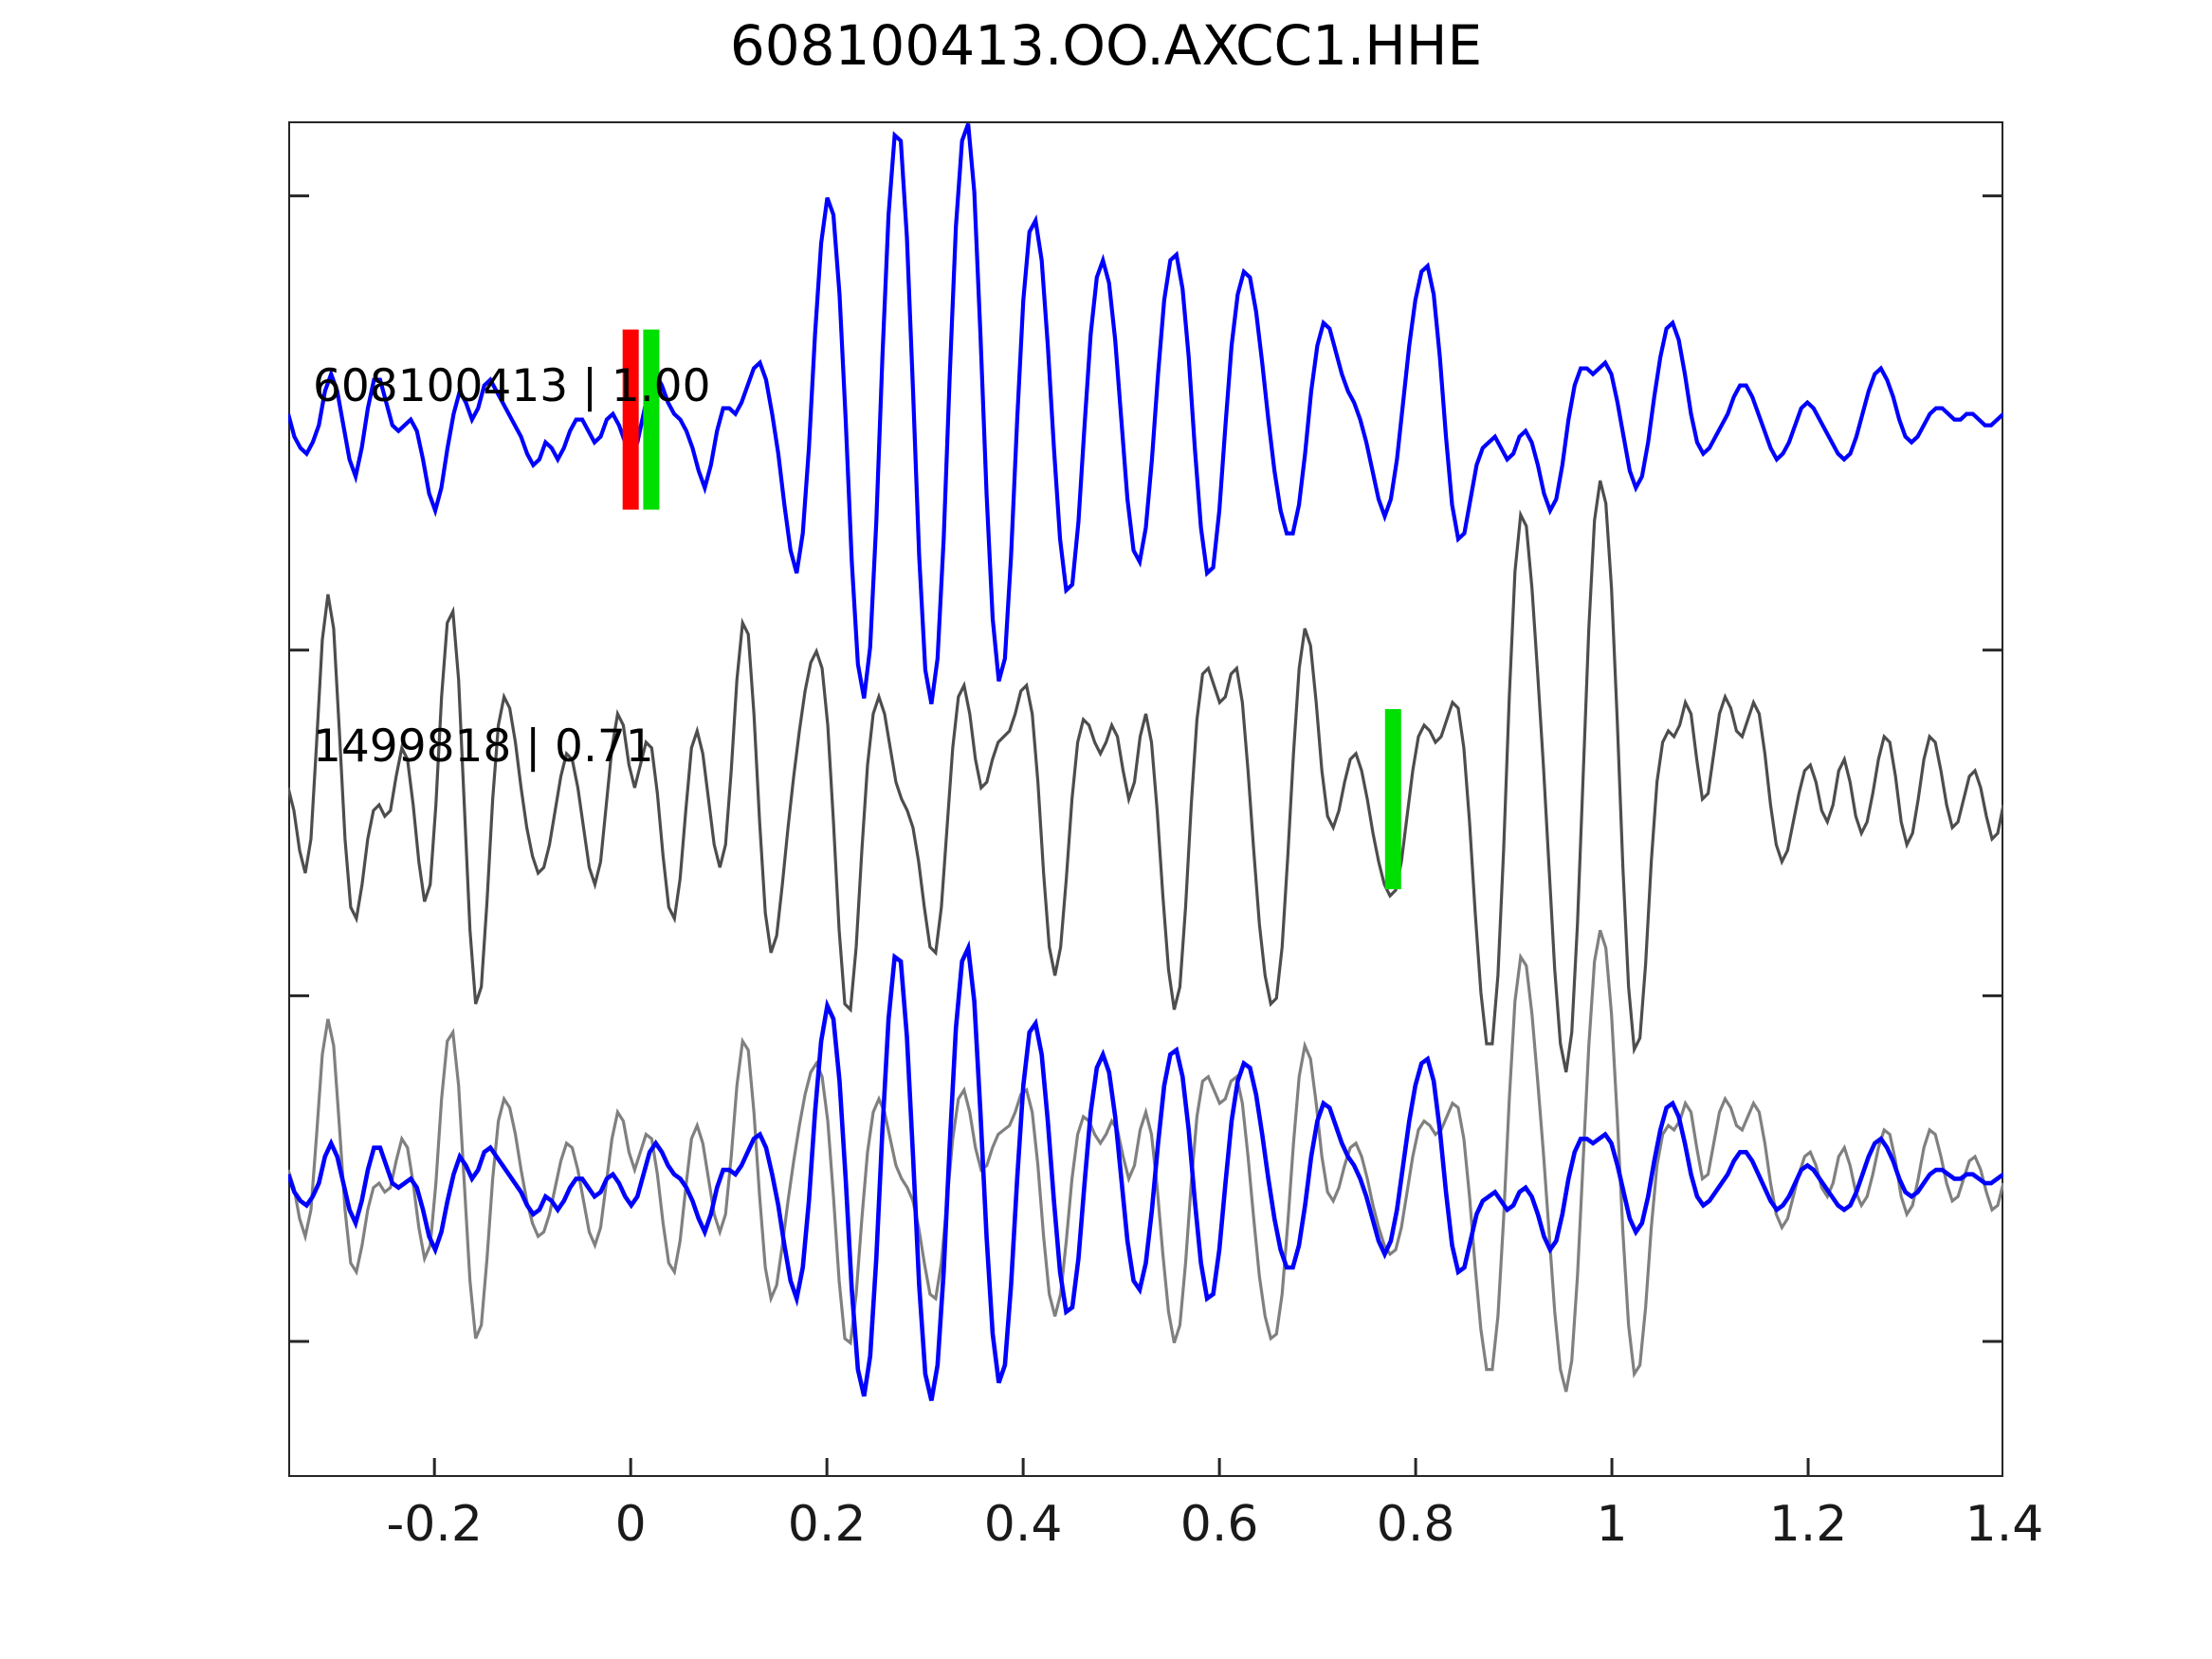 The image size is (2212, 1659). I want to click on p-pick-marker, so click(630, 419).